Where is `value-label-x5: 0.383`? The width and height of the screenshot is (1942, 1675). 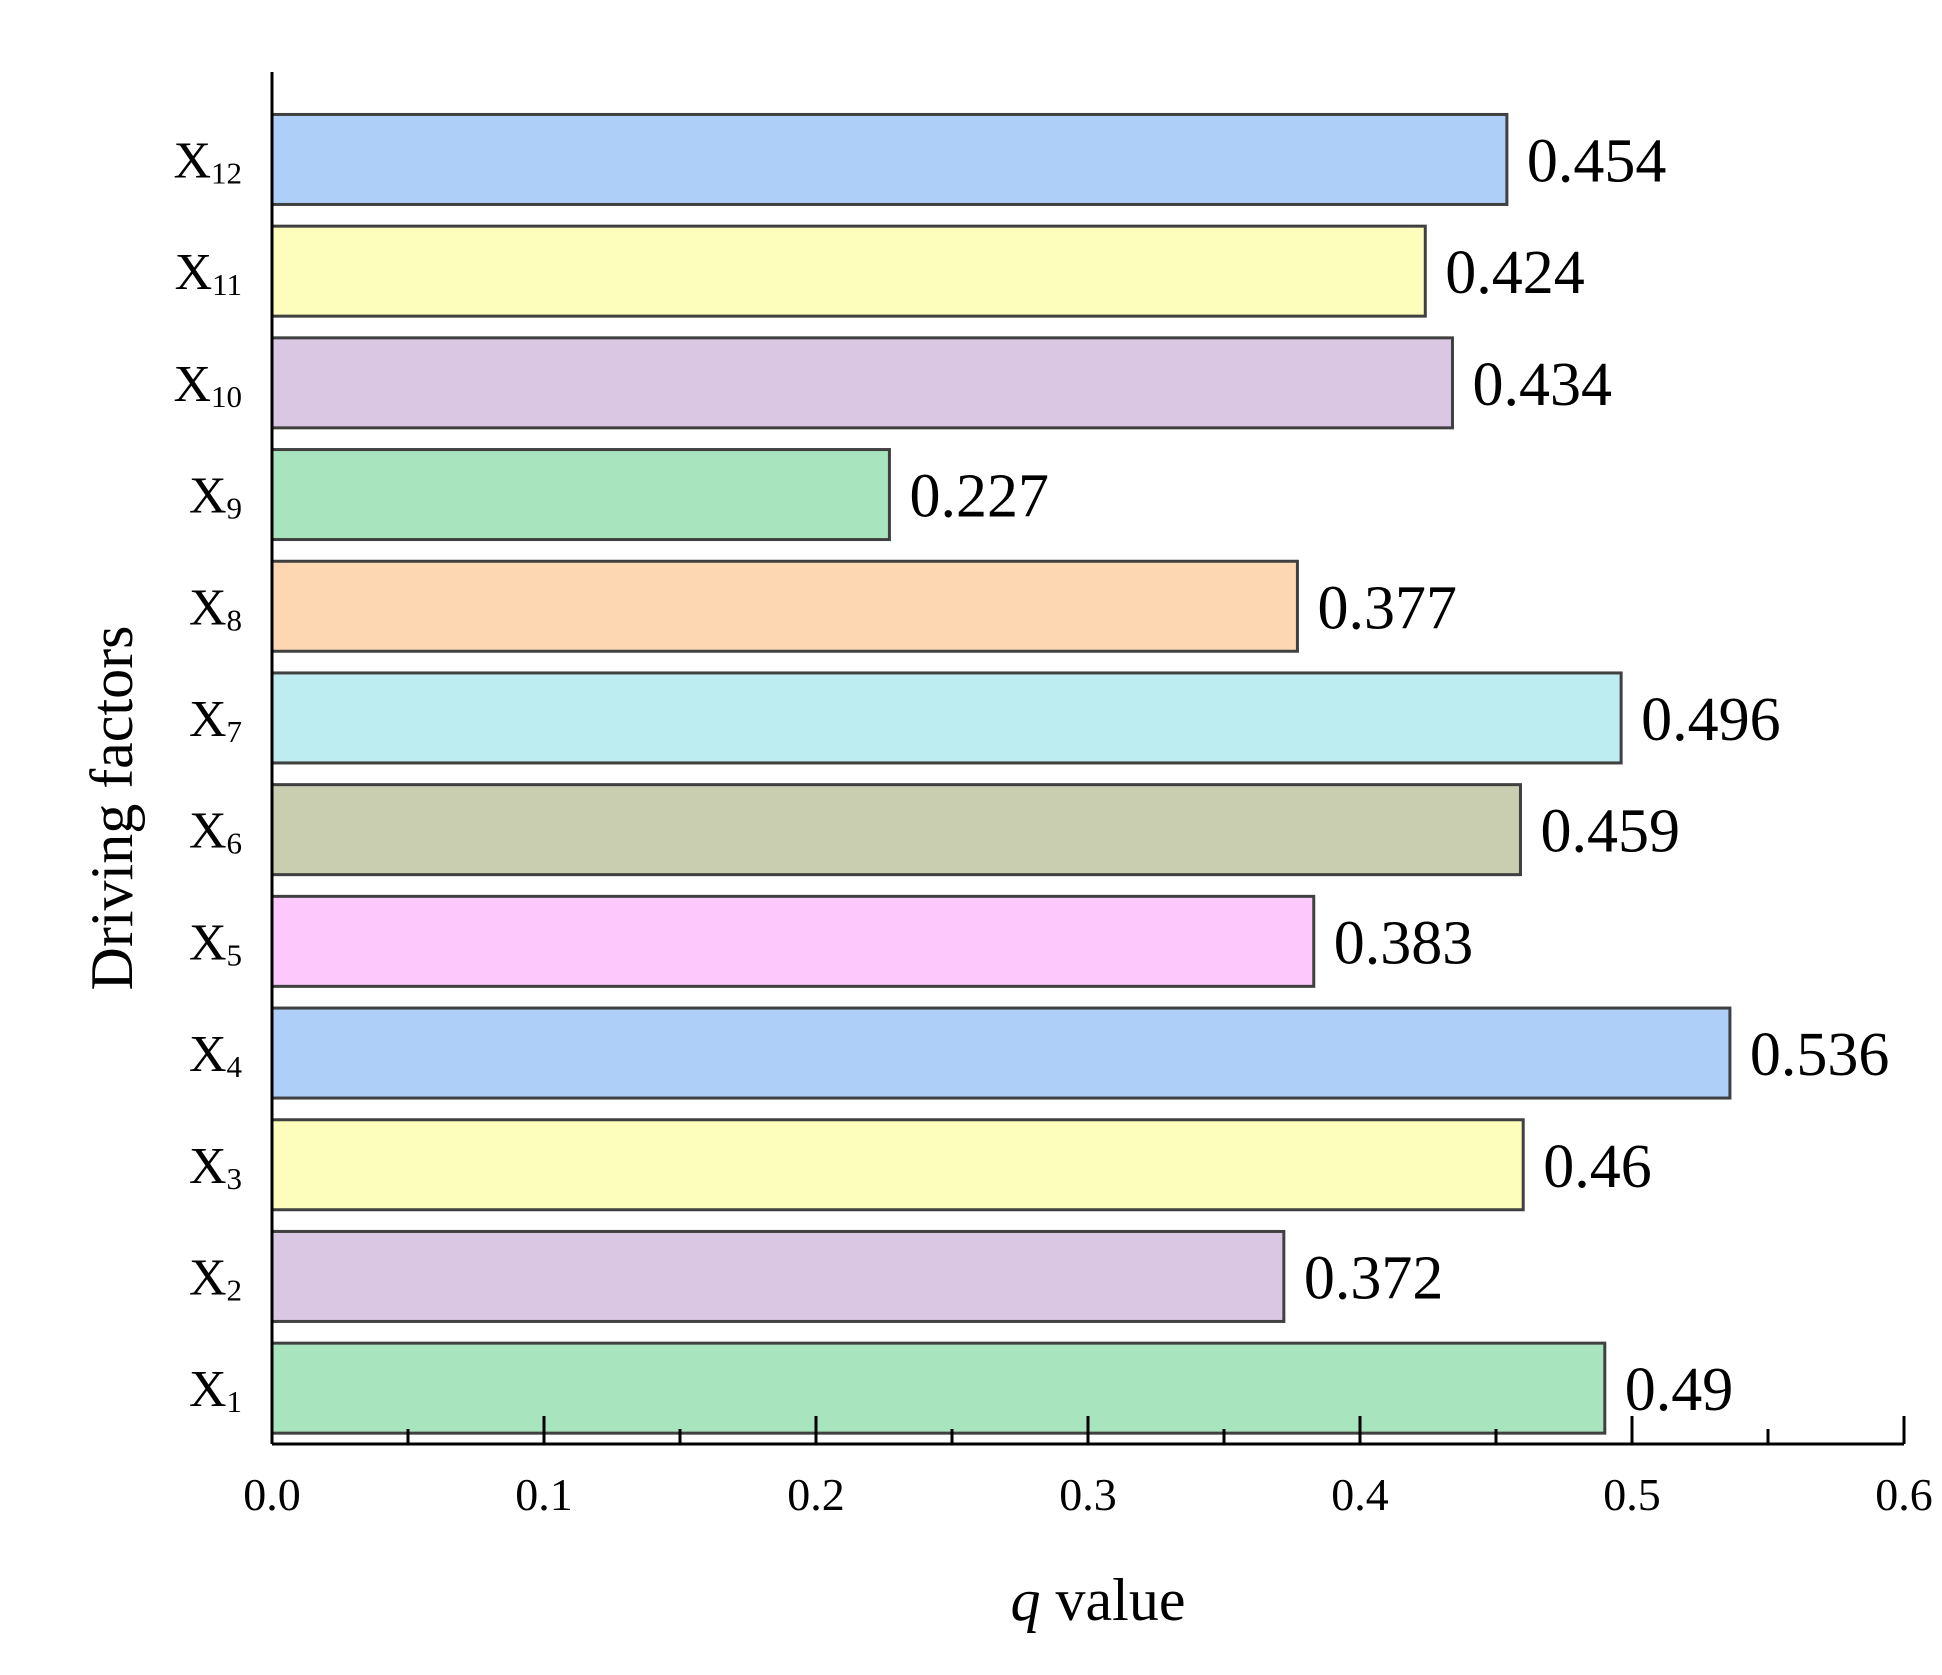 value-label-x5: 0.383 is located at coordinates (1404, 943).